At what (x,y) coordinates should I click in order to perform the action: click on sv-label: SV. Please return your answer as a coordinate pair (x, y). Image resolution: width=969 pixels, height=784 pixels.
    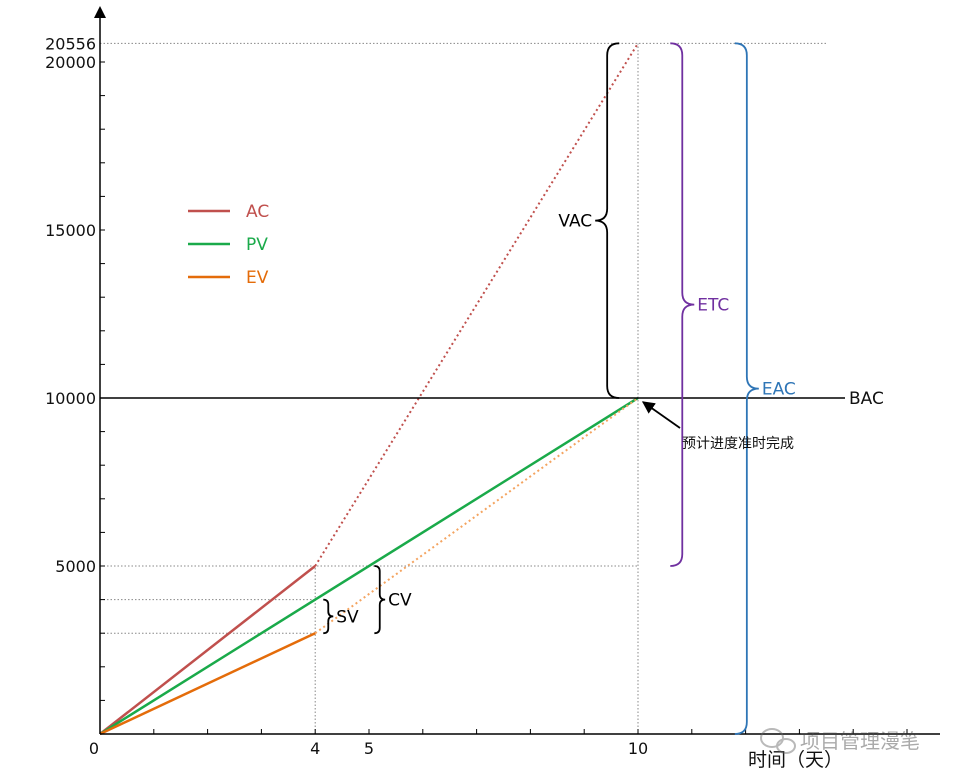
    Looking at the image, I should click on (347, 617).